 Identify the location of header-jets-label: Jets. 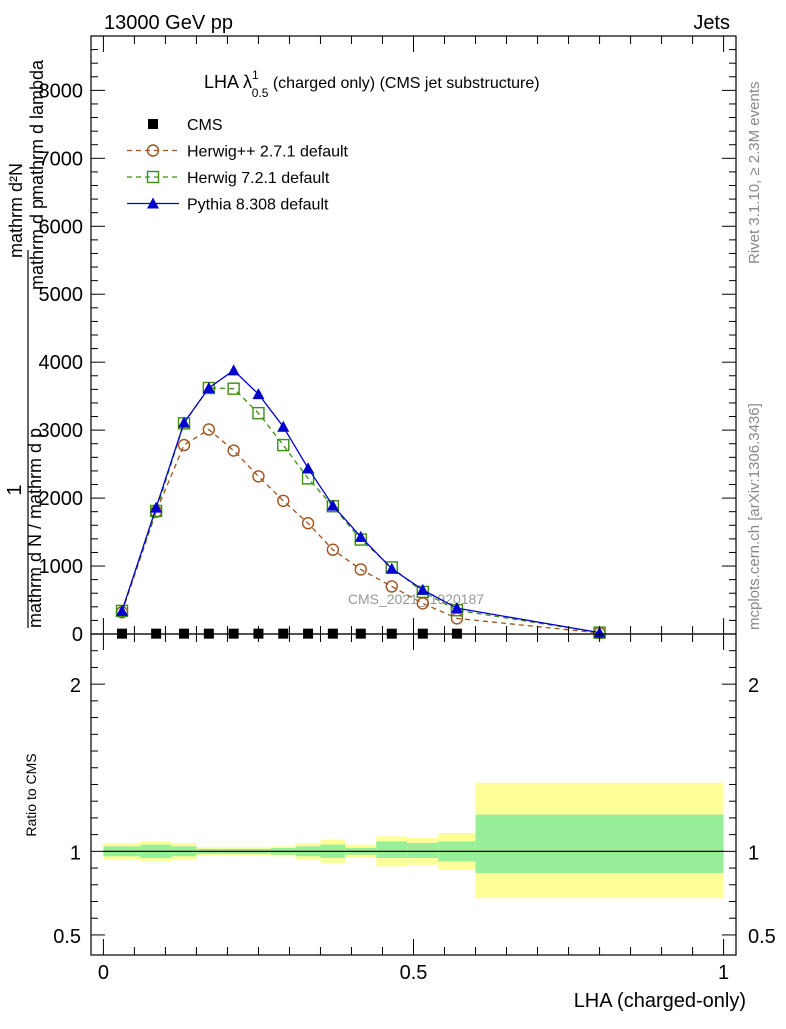
(711, 23).